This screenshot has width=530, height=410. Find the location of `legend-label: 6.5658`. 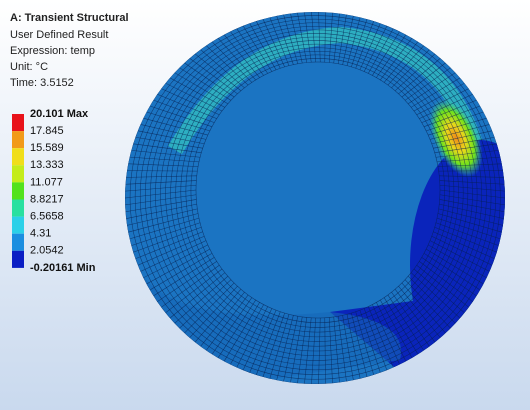

legend-label: 6.5658 is located at coordinates (47, 217).